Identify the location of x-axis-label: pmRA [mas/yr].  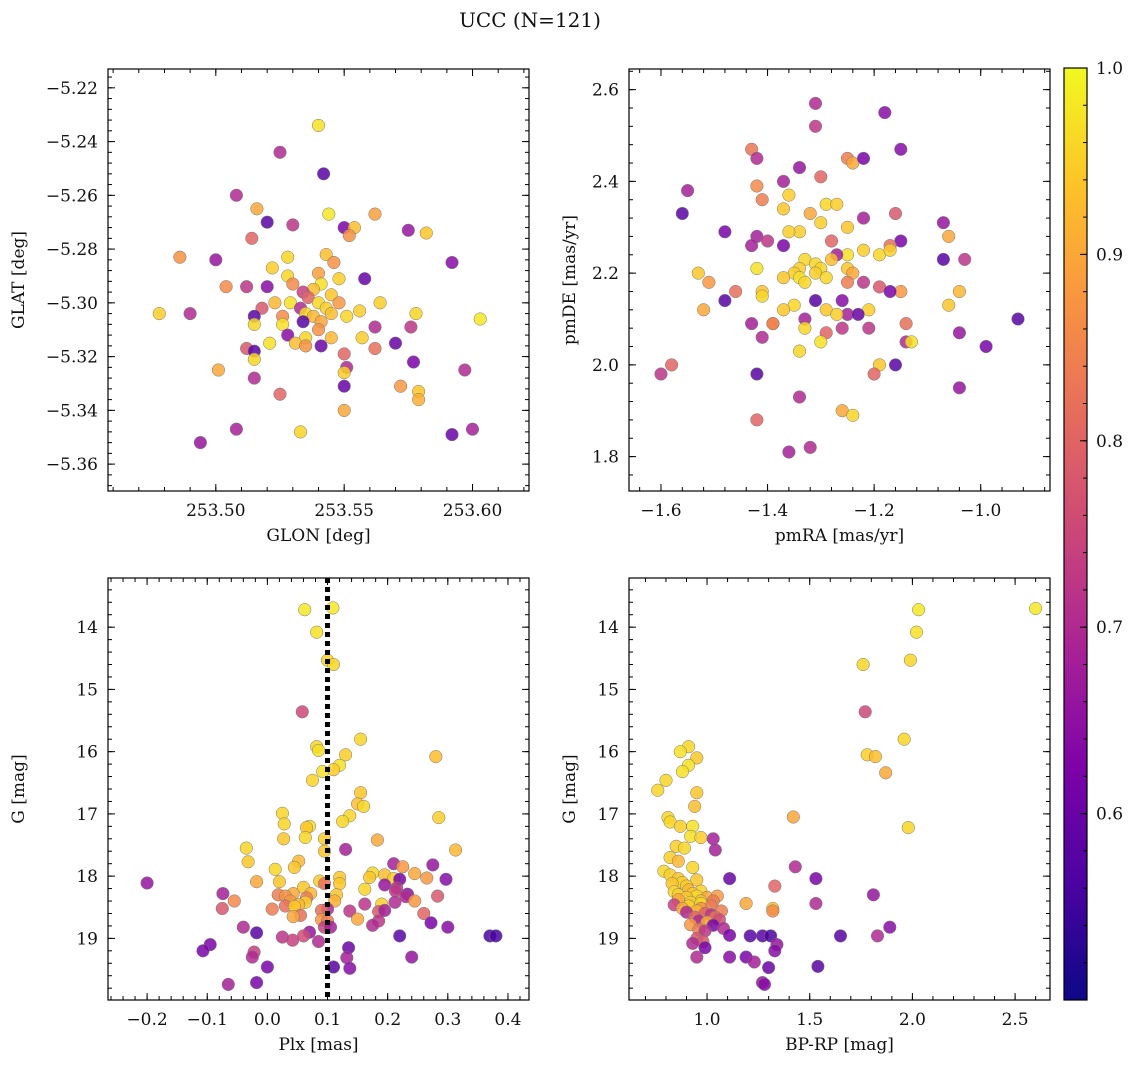
(839, 536).